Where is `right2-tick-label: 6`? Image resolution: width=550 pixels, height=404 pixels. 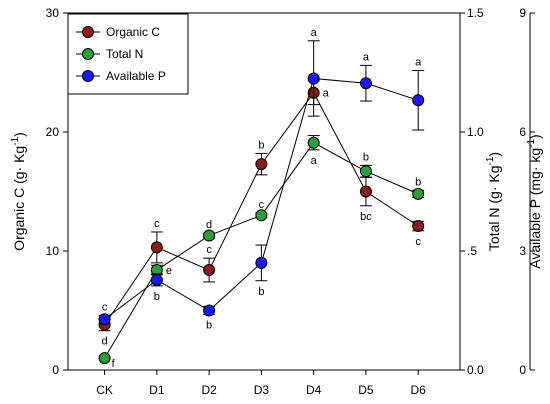
right2-tick-label: 6 is located at coordinates (522, 132).